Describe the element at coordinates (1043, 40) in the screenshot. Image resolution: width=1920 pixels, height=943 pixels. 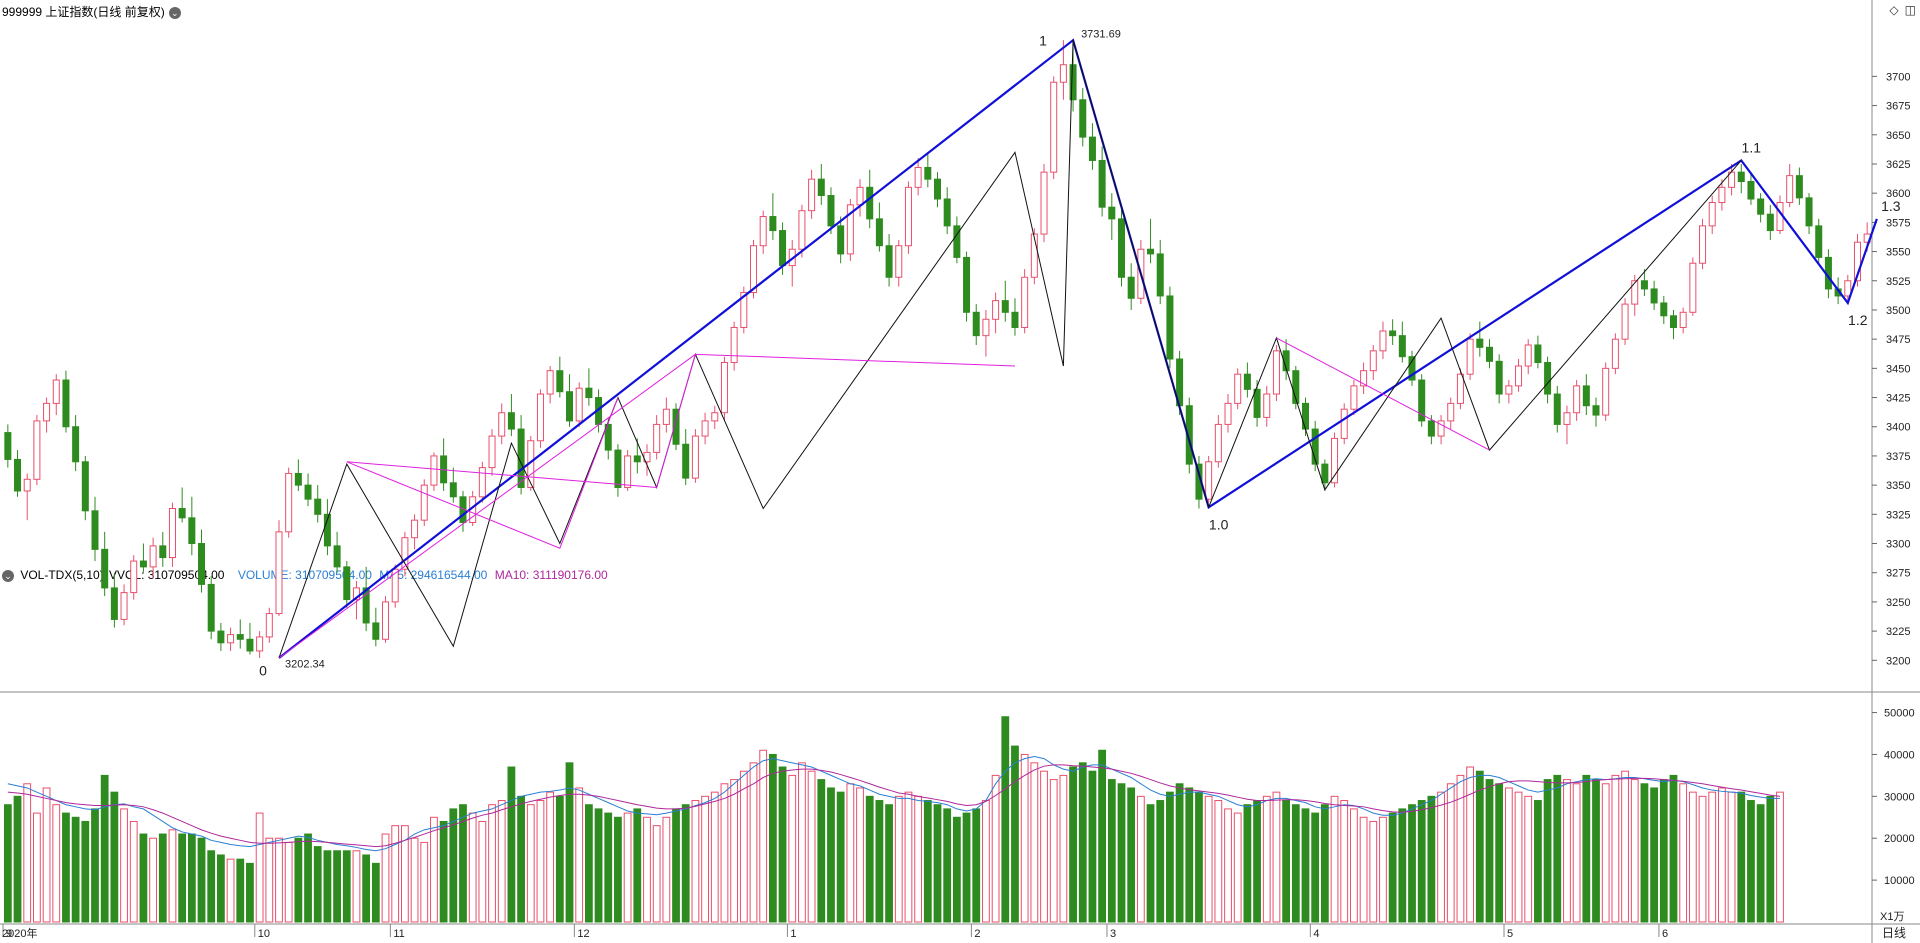
I see `wave-annotation: 1` at that location.